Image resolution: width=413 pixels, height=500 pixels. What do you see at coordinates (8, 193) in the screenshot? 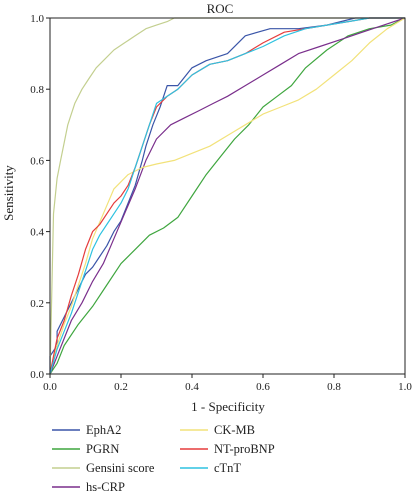
I see `y-axis-title: Sensitivity` at bounding box center [8, 193].